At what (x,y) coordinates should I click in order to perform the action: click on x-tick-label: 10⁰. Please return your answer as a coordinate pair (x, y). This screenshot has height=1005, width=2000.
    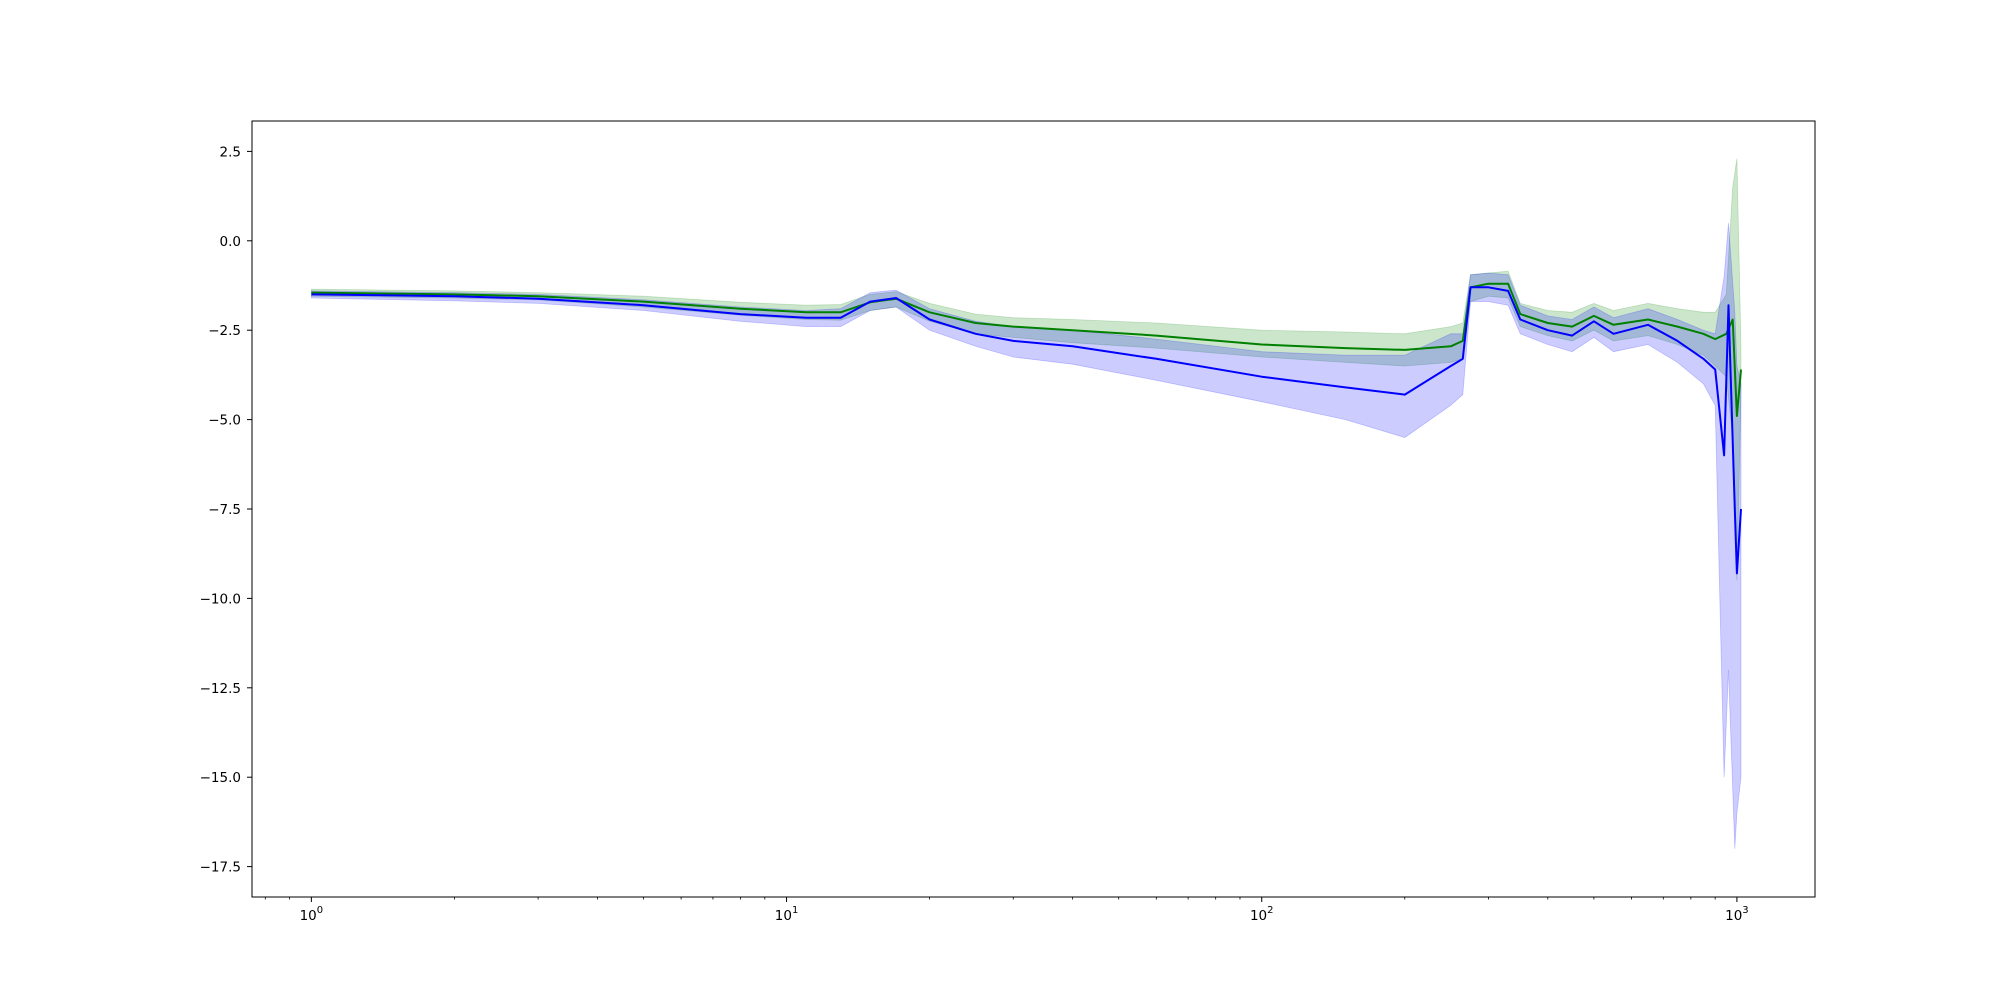
    Looking at the image, I should click on (312, 914).